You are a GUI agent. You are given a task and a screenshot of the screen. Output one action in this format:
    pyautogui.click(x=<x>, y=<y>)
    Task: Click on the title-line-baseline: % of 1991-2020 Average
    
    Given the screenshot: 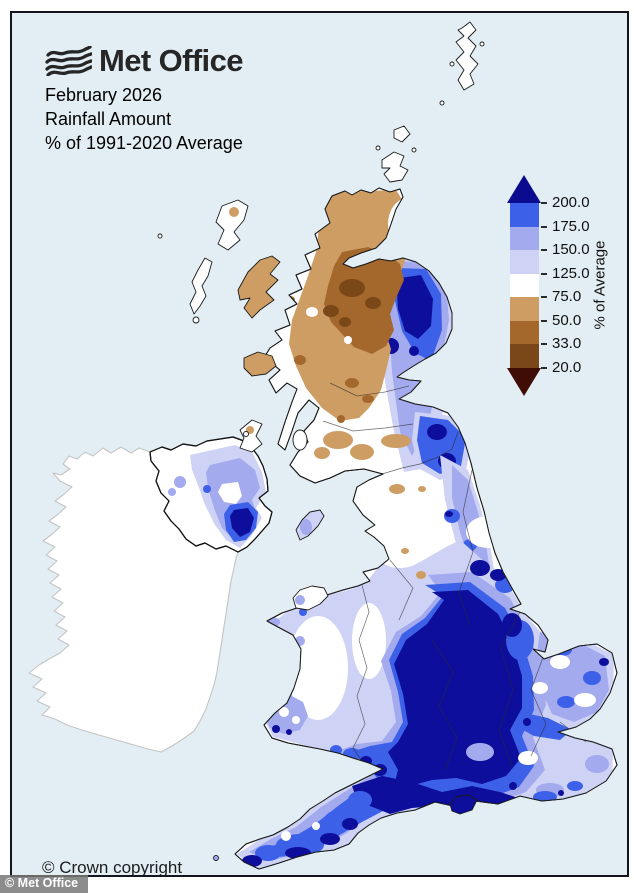 What is the action you would take?
    pyautogui.click(x=144, y=143)
    